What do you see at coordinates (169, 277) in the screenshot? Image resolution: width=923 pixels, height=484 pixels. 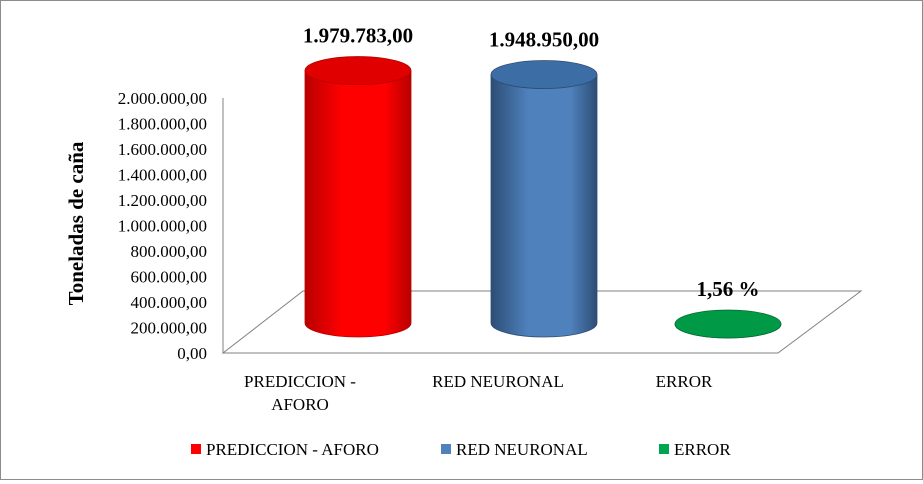 I see `y-tick-label: 600.000,00` at bounding box center [169, 277].